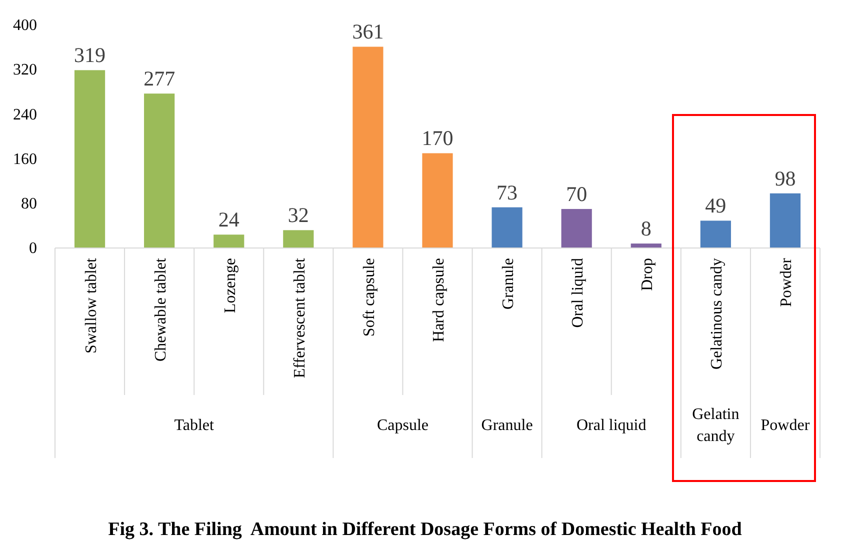 The image size is (850, 558). What do you see at coordinates (160, 78) in the screenshot?
I see `data-label: 277` at bounding box center [160, 78].